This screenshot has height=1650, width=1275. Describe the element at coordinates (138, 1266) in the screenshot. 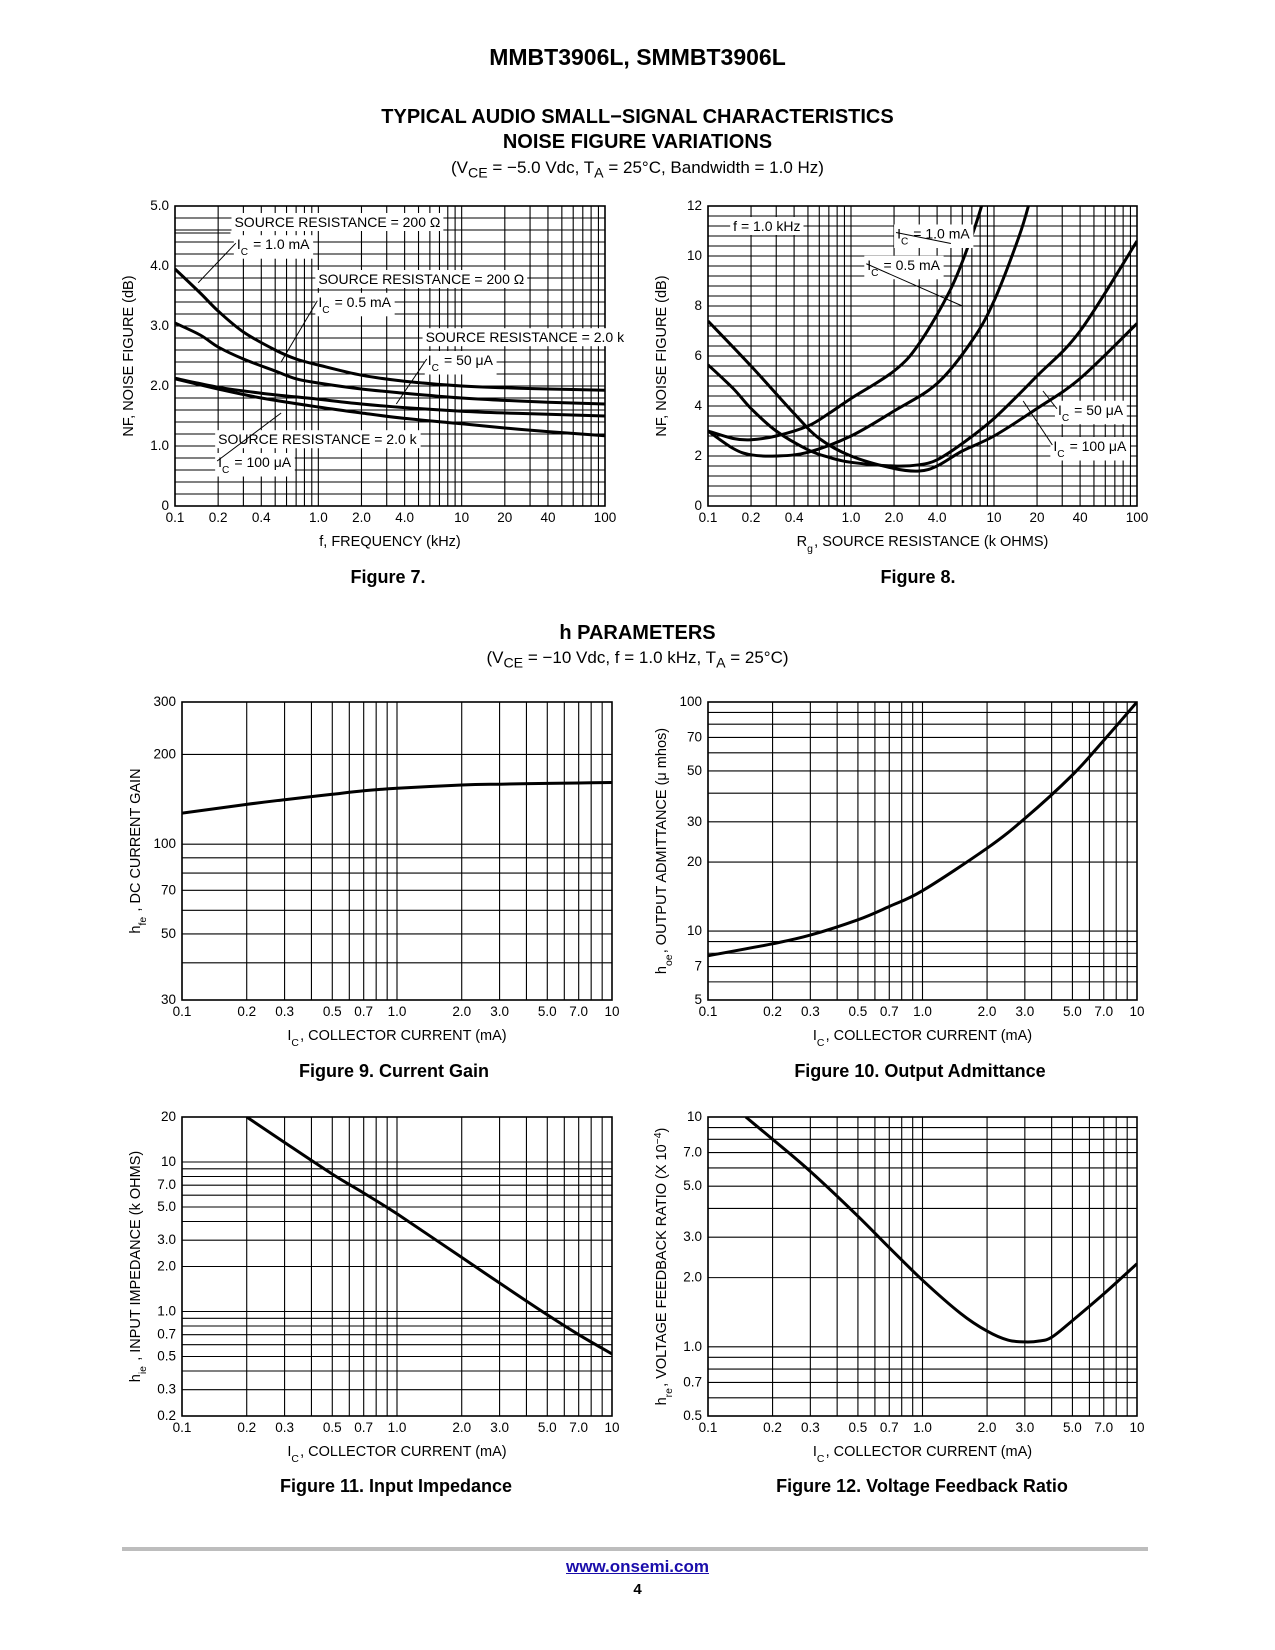

I see `fig11-ylabel: hie , INPUT IMPEDANCE (k OHMS)` at that location.